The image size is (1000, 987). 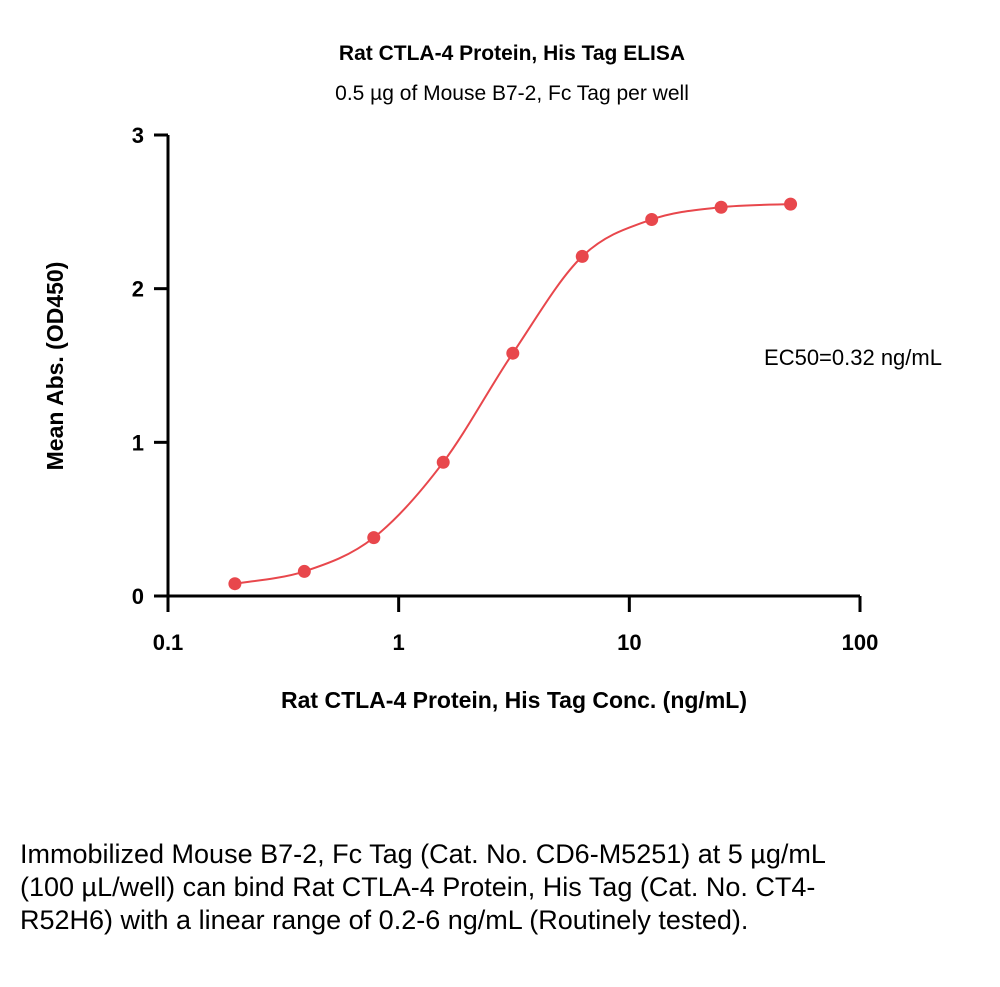 I want to click on y-tick-label: 1, so click(x=138, y=442).